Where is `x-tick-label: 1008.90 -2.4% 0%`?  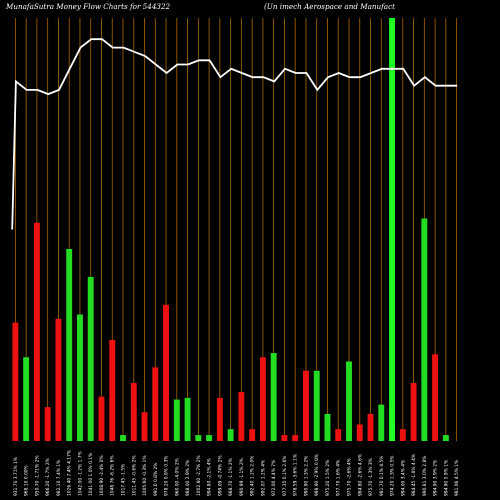 x-tick-label: 1008.90 -2.4% 0% is located at coordinates (102, 475).